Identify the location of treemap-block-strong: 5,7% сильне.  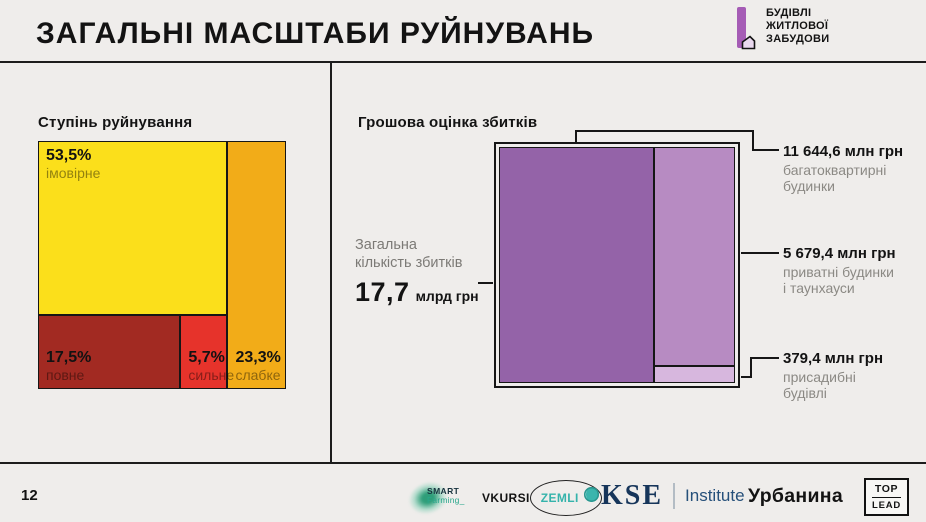
(207, 351).